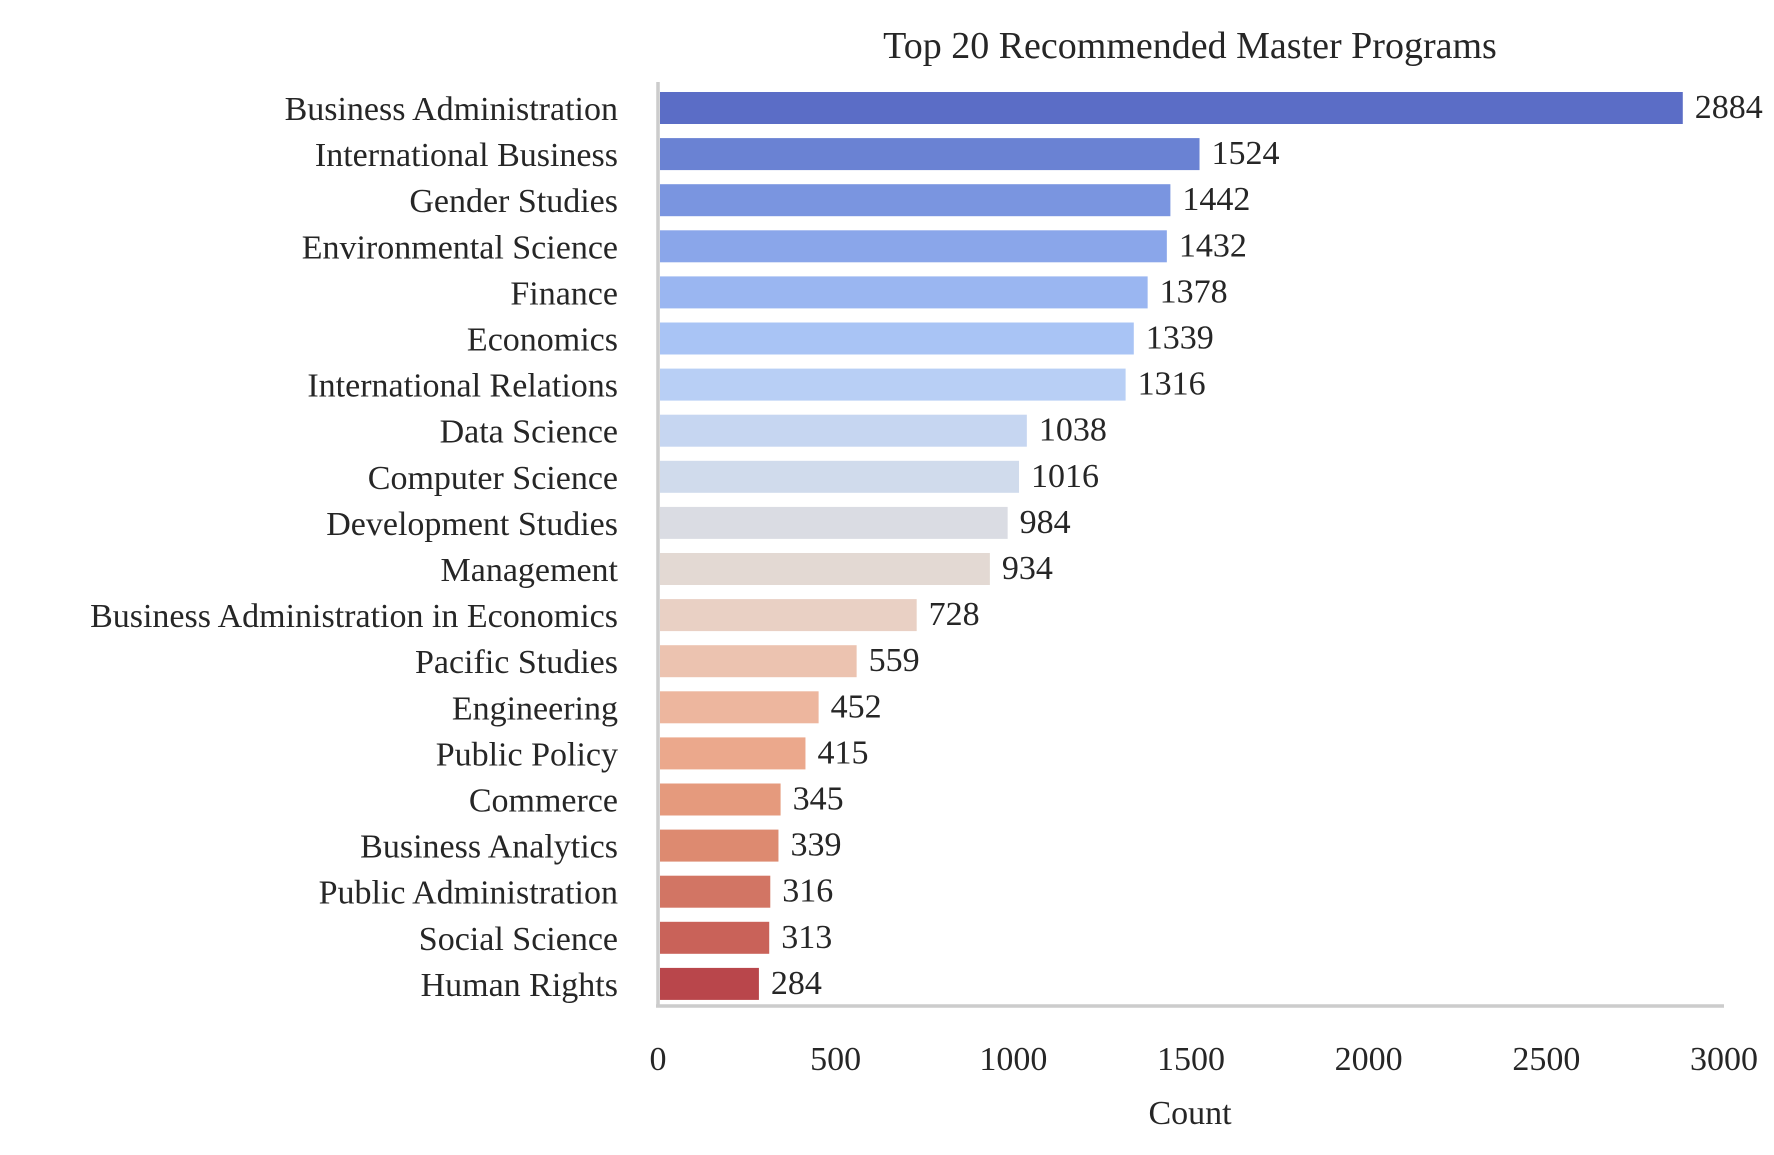 This screenshot has height=1155, width=1774. I want to click on chart-title: Top 20 Recommended Master Programs, so click(1190, 46).